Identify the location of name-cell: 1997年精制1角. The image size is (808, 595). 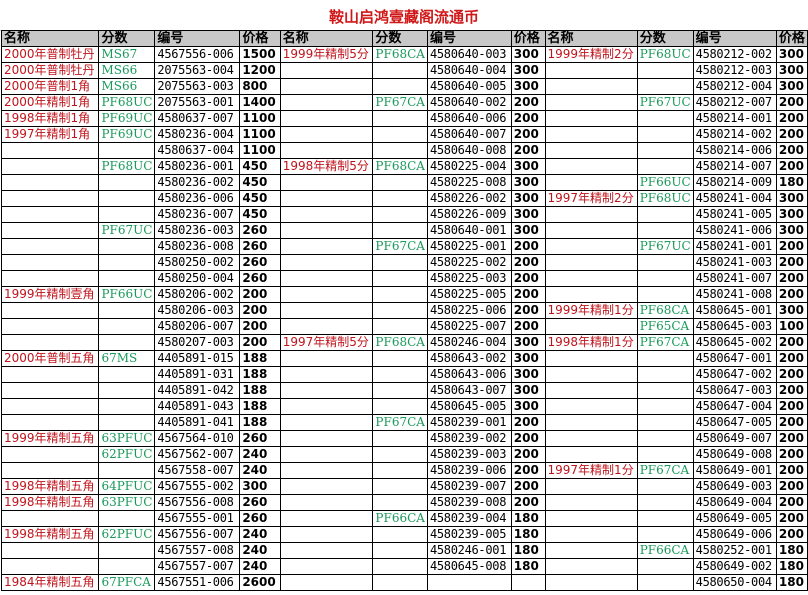
(50, 134).